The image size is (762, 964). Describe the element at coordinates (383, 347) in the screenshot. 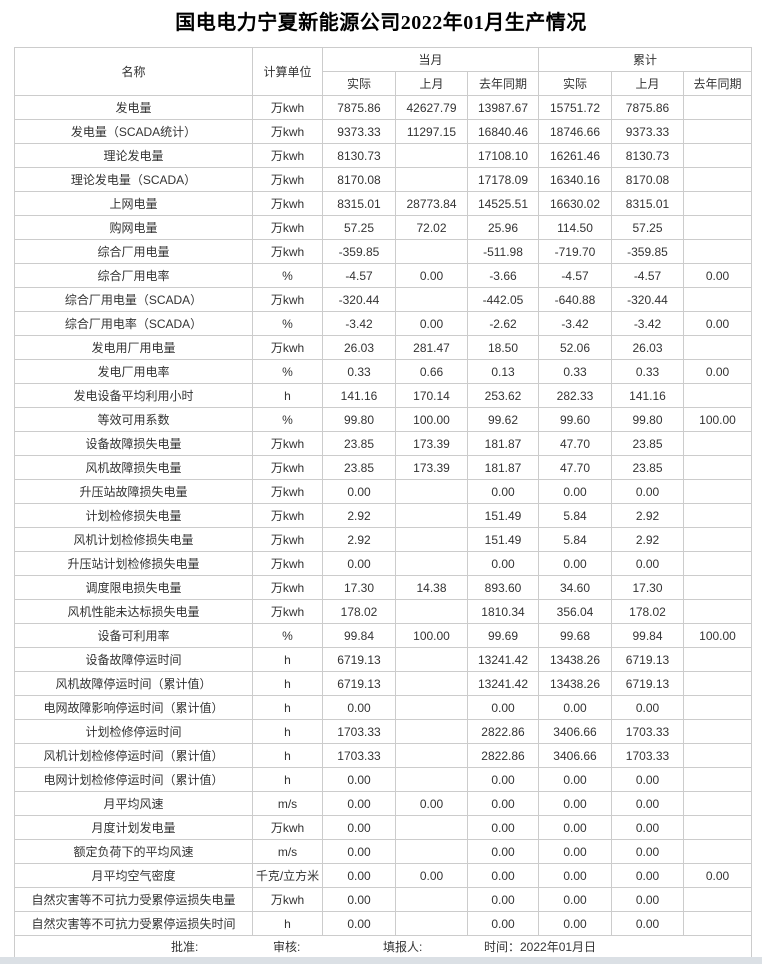

I see `table-row: 发电用厂用电量 万kwh 26.03 281.47 18.50 52.06 26.03` at that location.